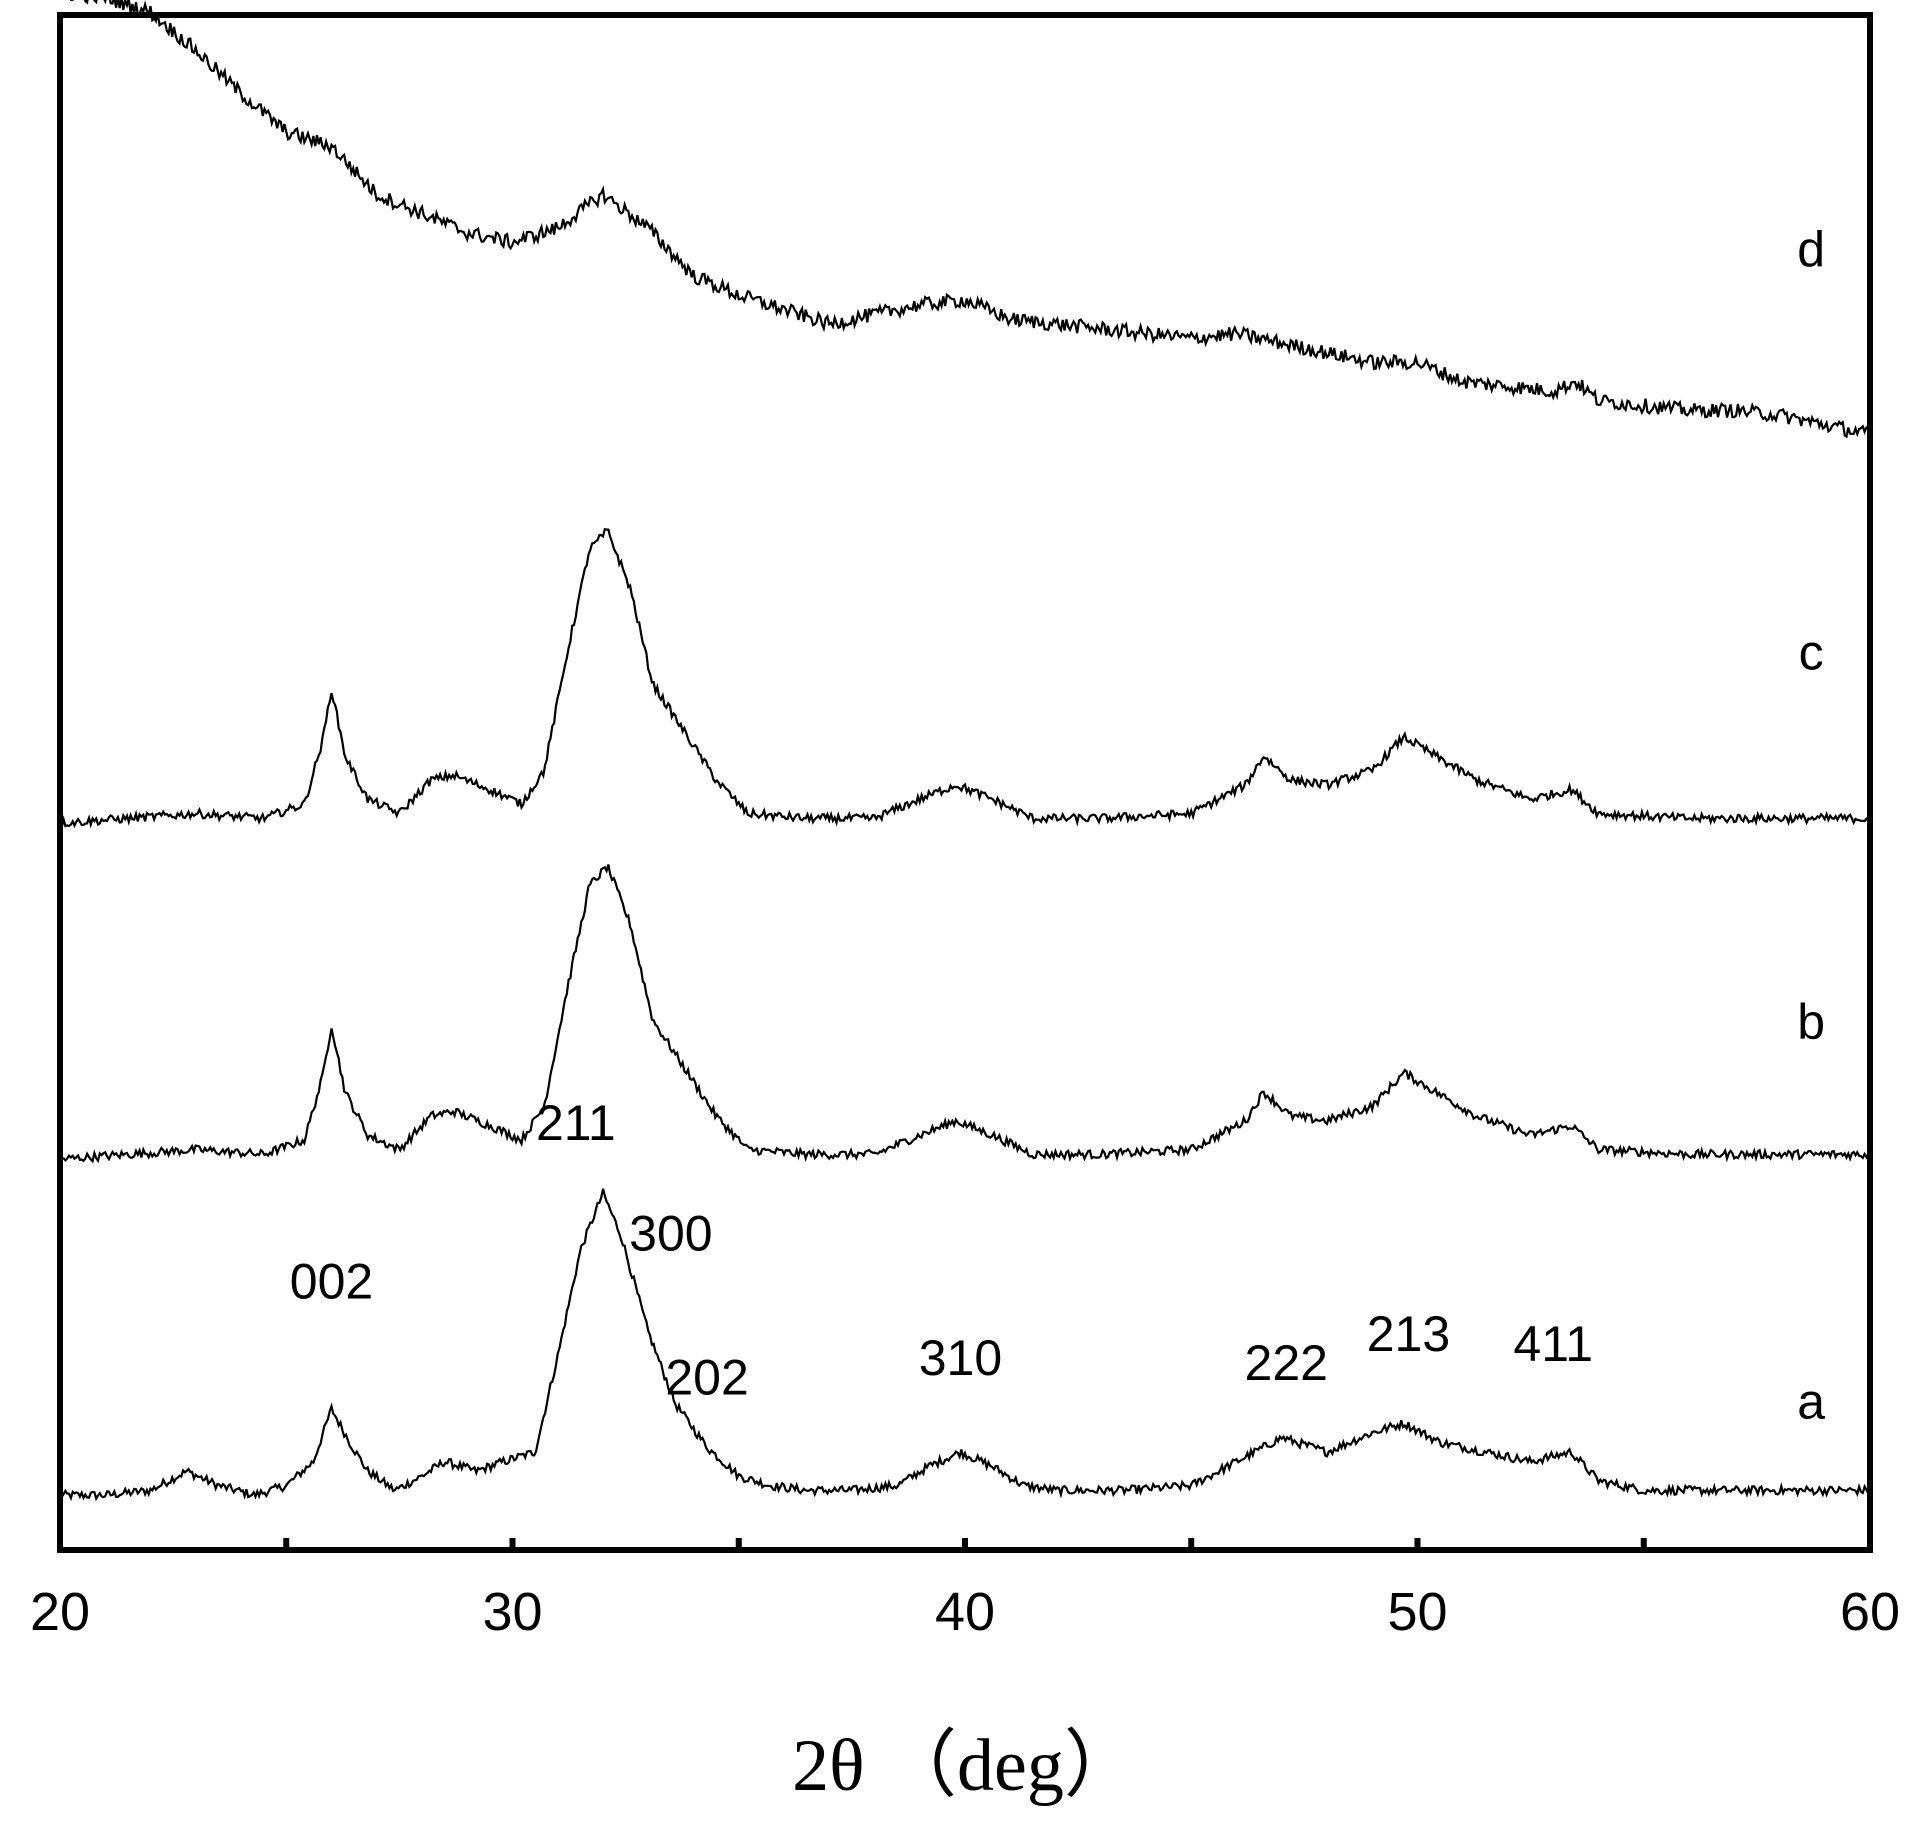  Describe the element at coordinates (1553, 1344) in the screenshot. I see `peak-label-411: 411` at that location.